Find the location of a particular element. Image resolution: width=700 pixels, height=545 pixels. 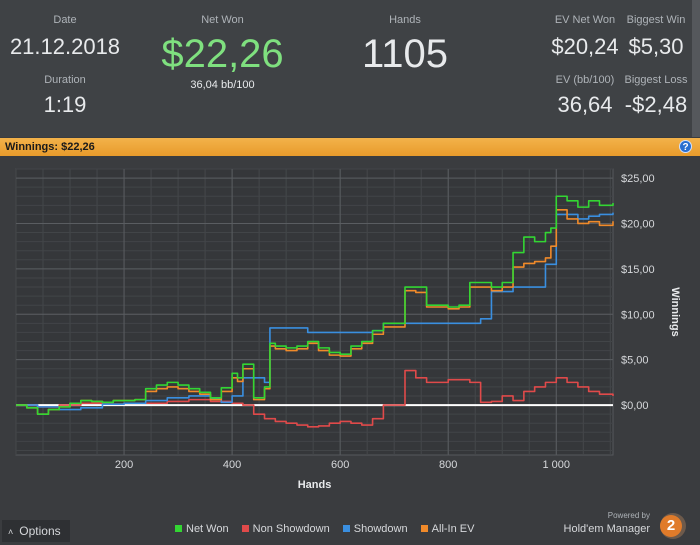

ev-net-won-stat: EV Net Won $20,24 is located at coordinates (585, 37).